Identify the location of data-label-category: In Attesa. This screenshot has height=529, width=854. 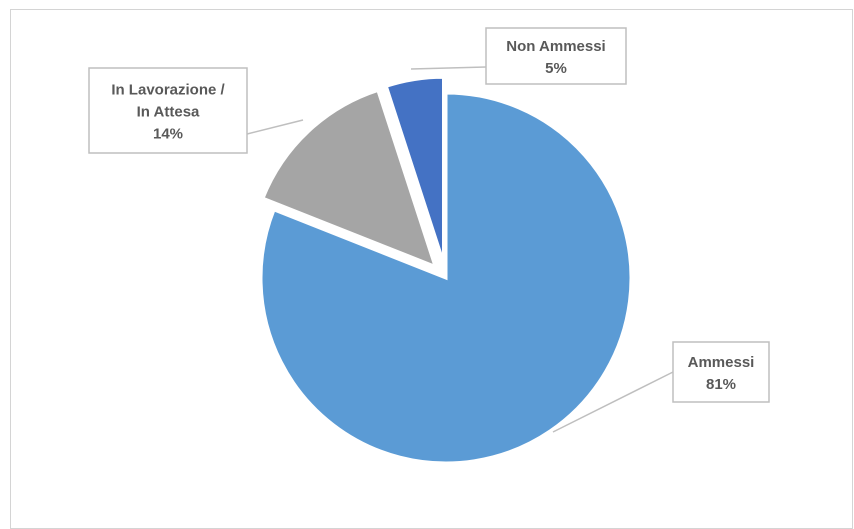
(168, 112).